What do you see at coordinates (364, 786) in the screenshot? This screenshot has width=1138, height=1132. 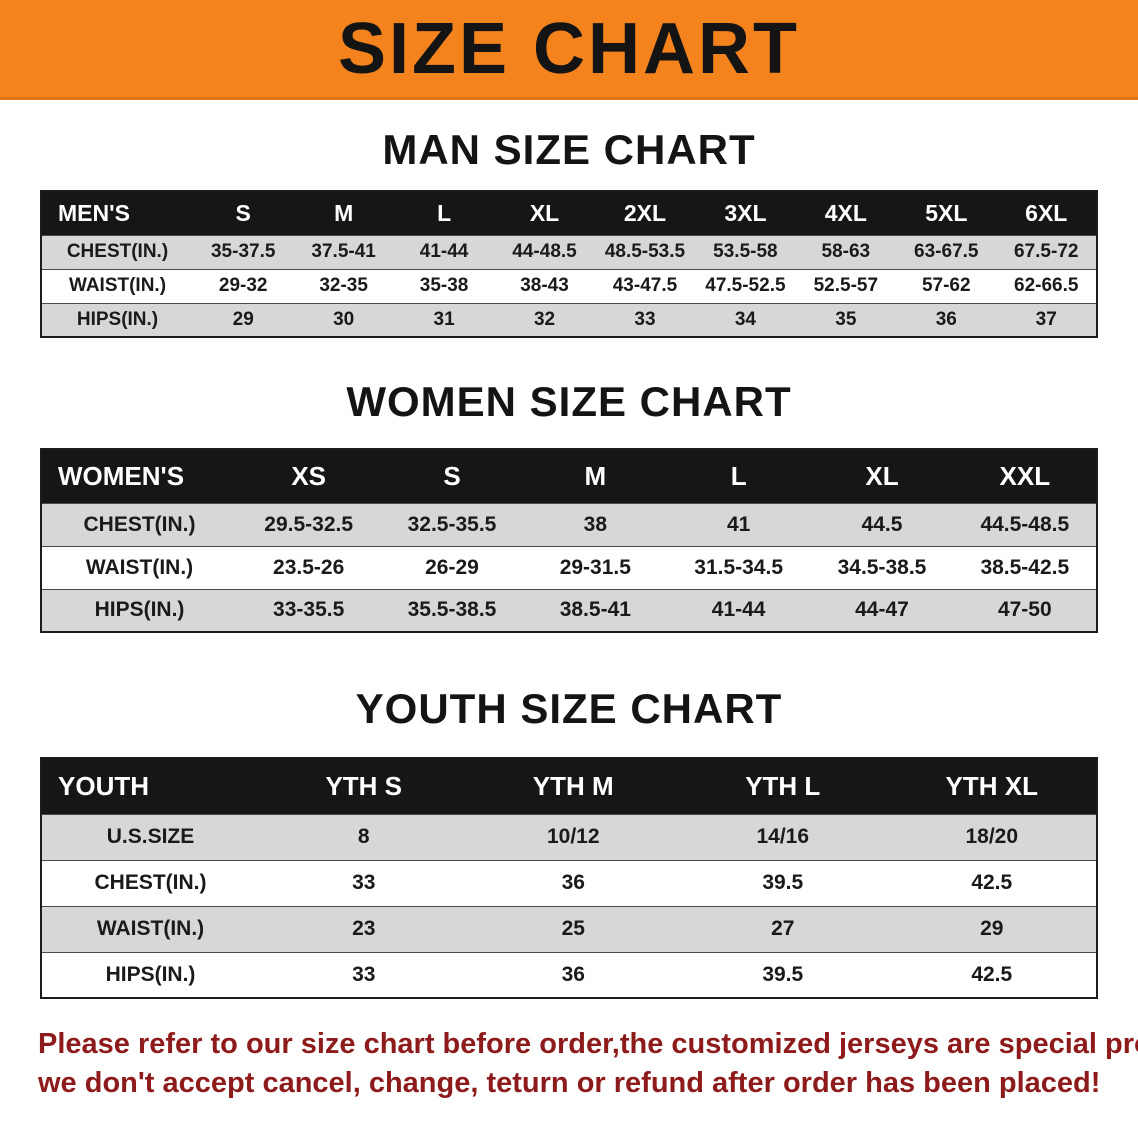 I see `column-header: YTH S` at bounding box center [364, 786].